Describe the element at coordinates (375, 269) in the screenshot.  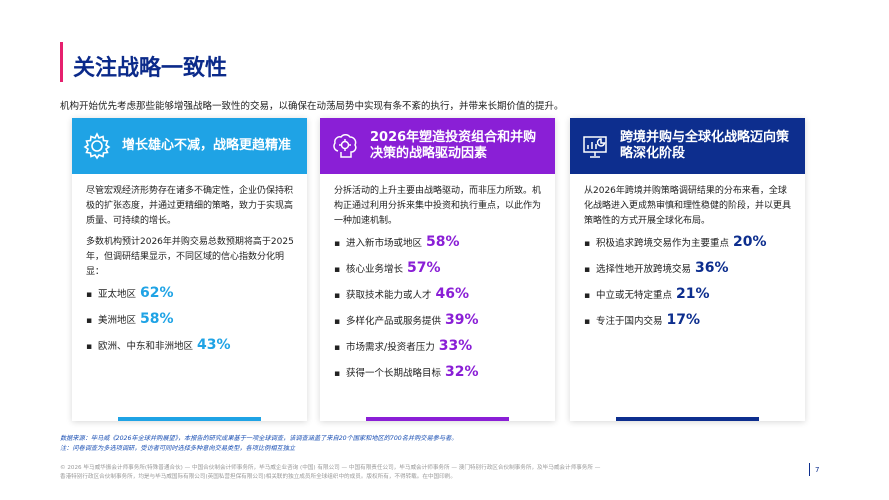
I see `item-label: 核心业务增长` at that location.